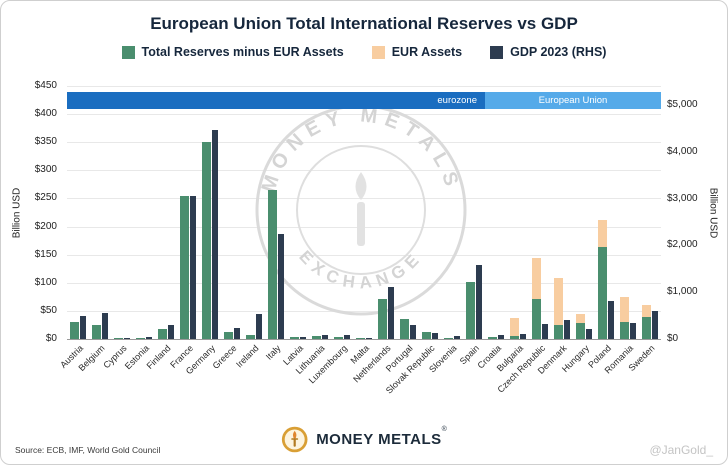 This screenshot has height=465, width=728. What do you see at coordinates (232, 212) in the screenshot?
I see `bar-group-greece` at bounding box center [232, 212].